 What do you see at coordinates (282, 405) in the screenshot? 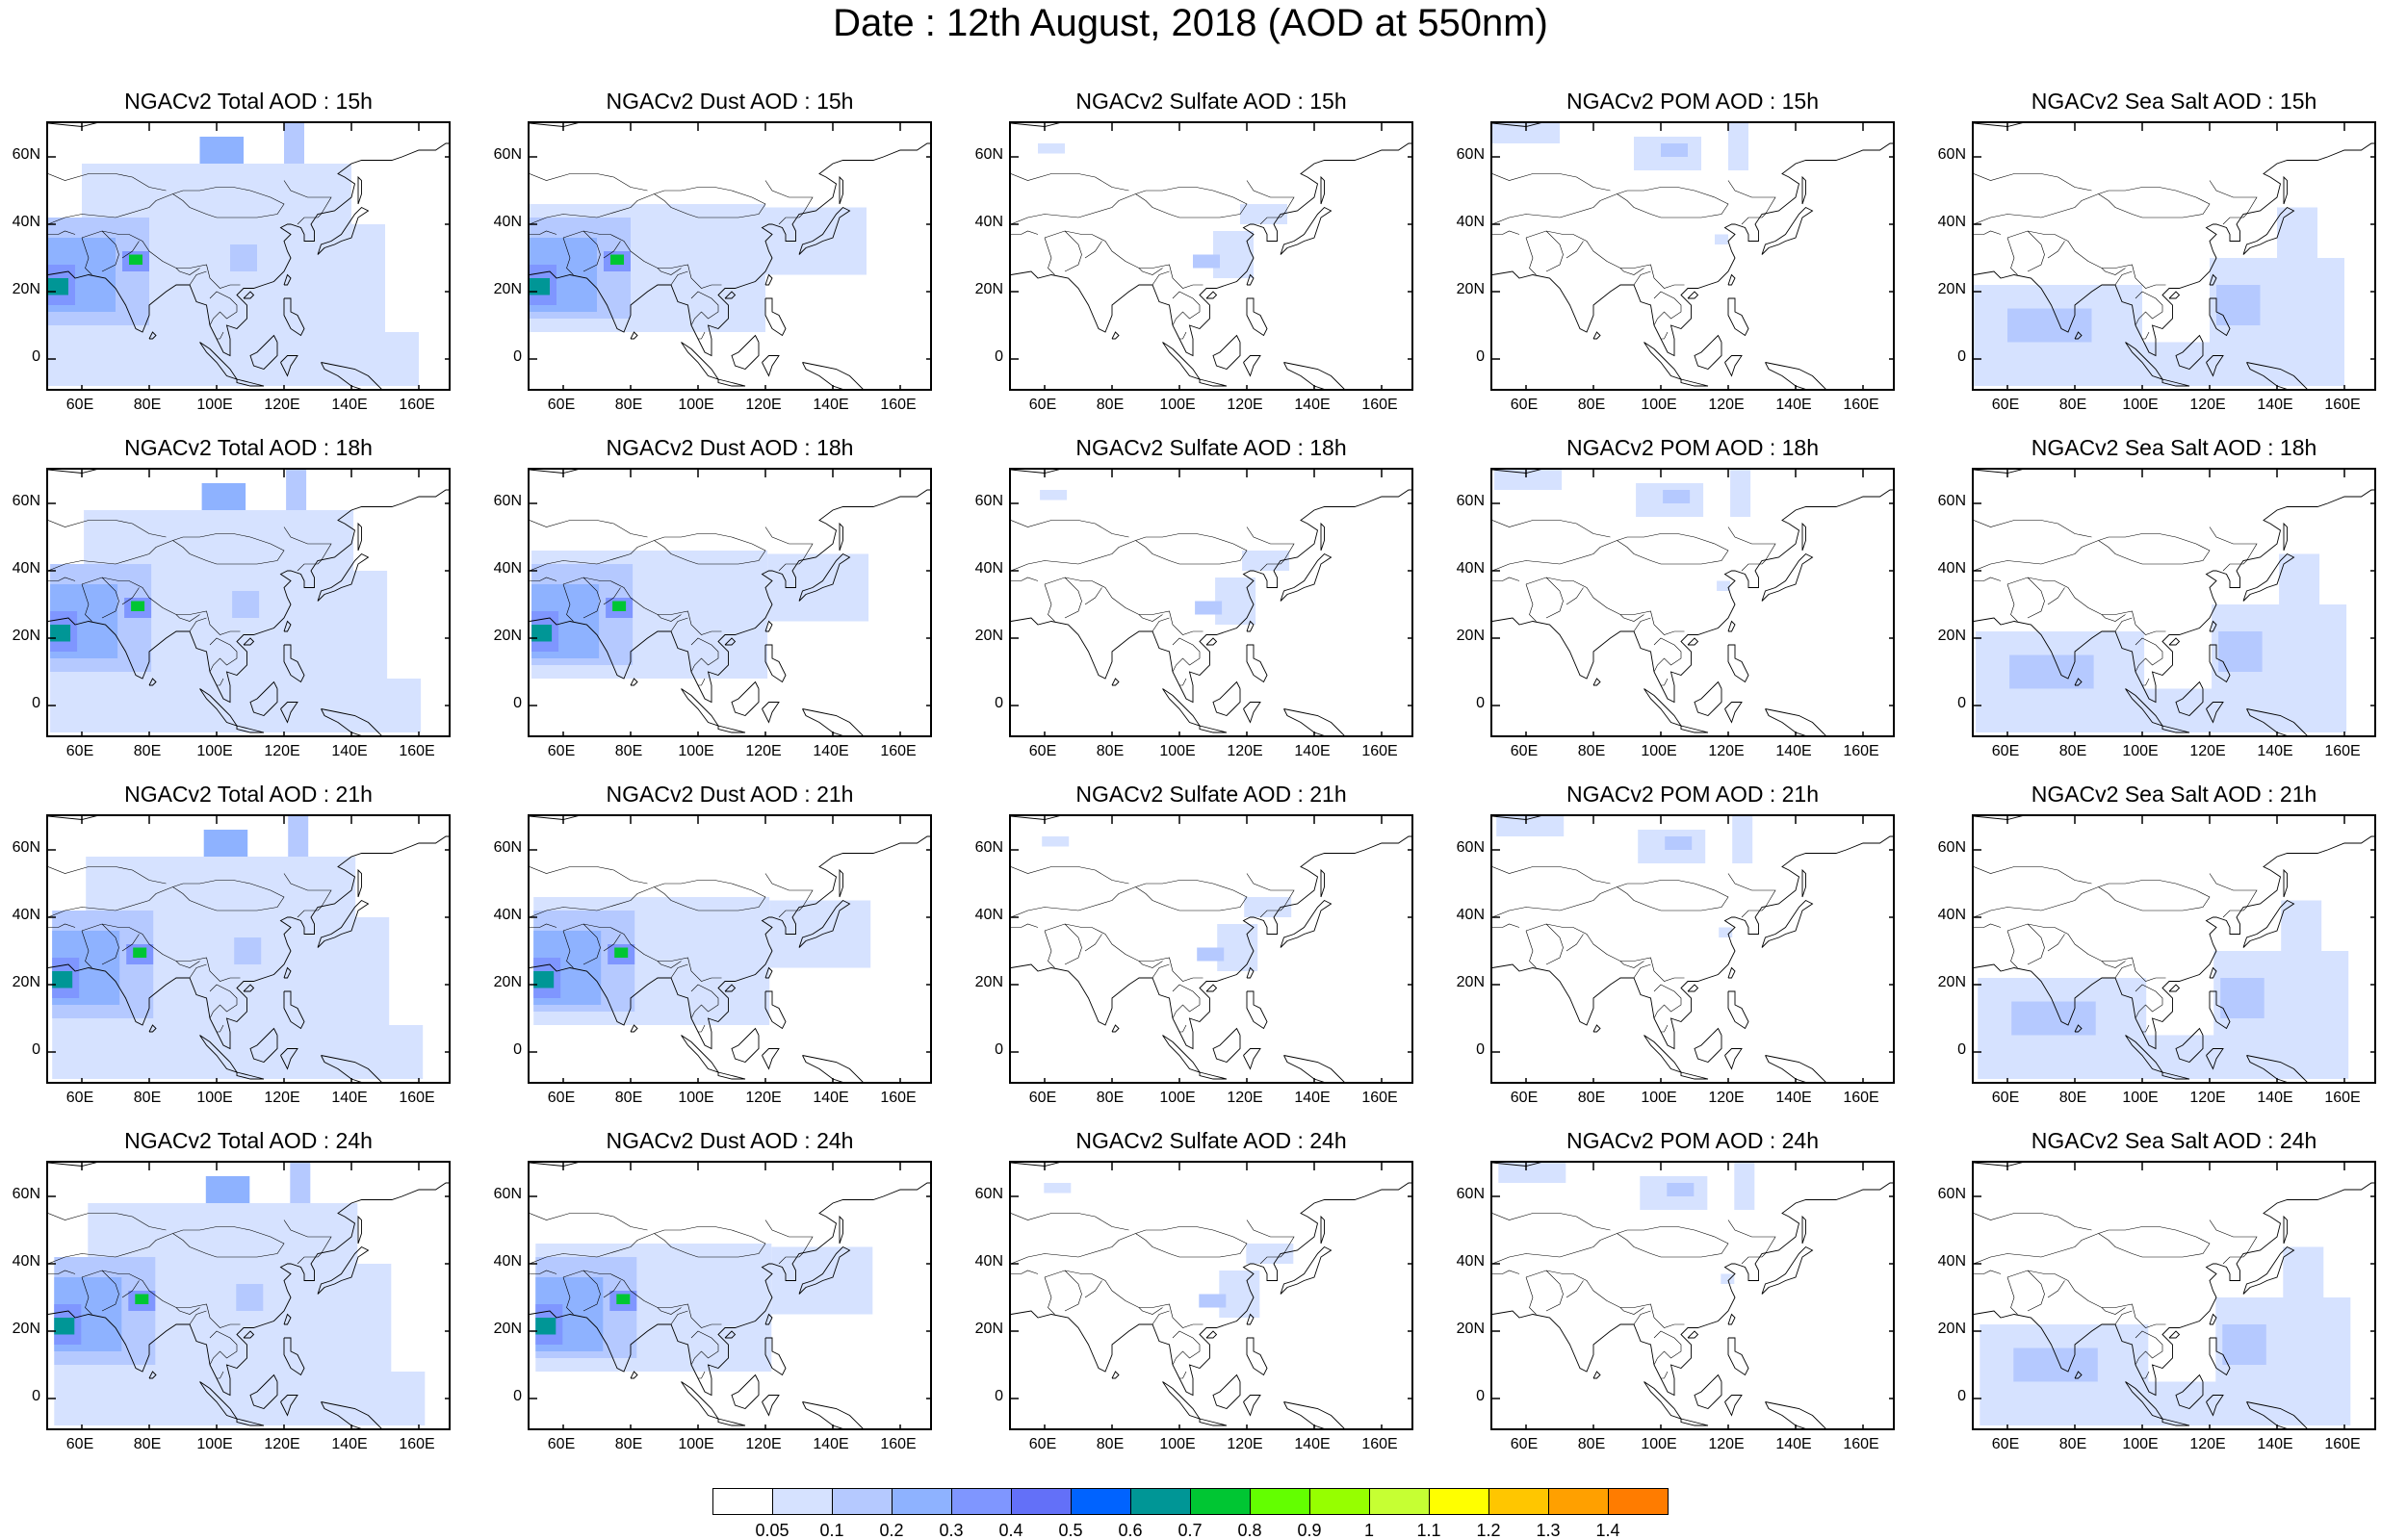
I see `lon-tick-label: 120E` at bounding box center [282, 405].